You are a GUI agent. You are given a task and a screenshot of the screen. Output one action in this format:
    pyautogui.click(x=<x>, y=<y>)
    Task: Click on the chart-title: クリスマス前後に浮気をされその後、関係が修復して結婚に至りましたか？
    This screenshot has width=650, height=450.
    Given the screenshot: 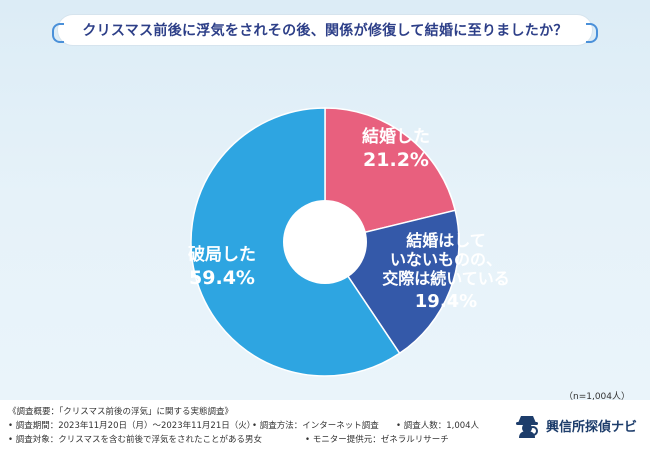 What is the action you would take?
    pyautogui.click(x=325, y=31)
    